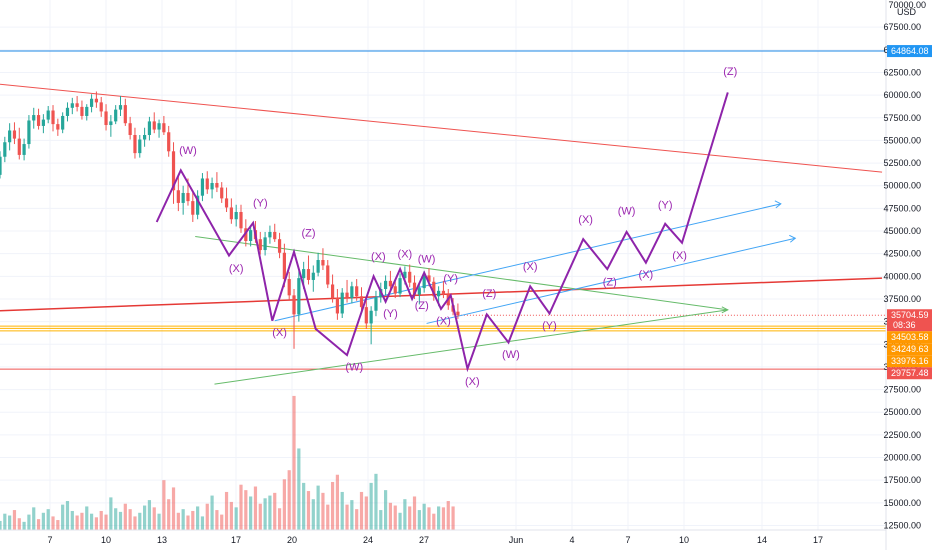 Image resolution: width=932 pixels, height=550 pixels. I want to click on y-tick-label: 12500.00, so click(902, 525).